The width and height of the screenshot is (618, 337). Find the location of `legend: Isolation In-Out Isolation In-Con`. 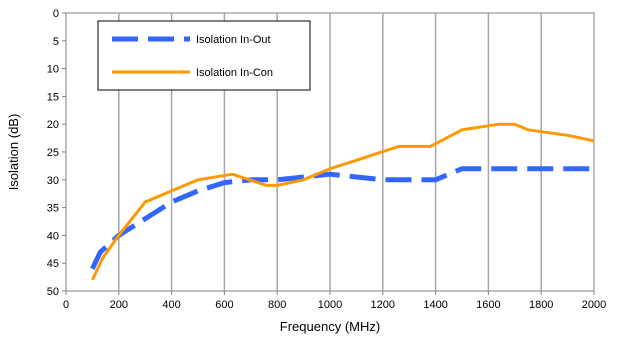

legend: Isolation In-Out Isolation In-Con is located at coordinates (204, 55).